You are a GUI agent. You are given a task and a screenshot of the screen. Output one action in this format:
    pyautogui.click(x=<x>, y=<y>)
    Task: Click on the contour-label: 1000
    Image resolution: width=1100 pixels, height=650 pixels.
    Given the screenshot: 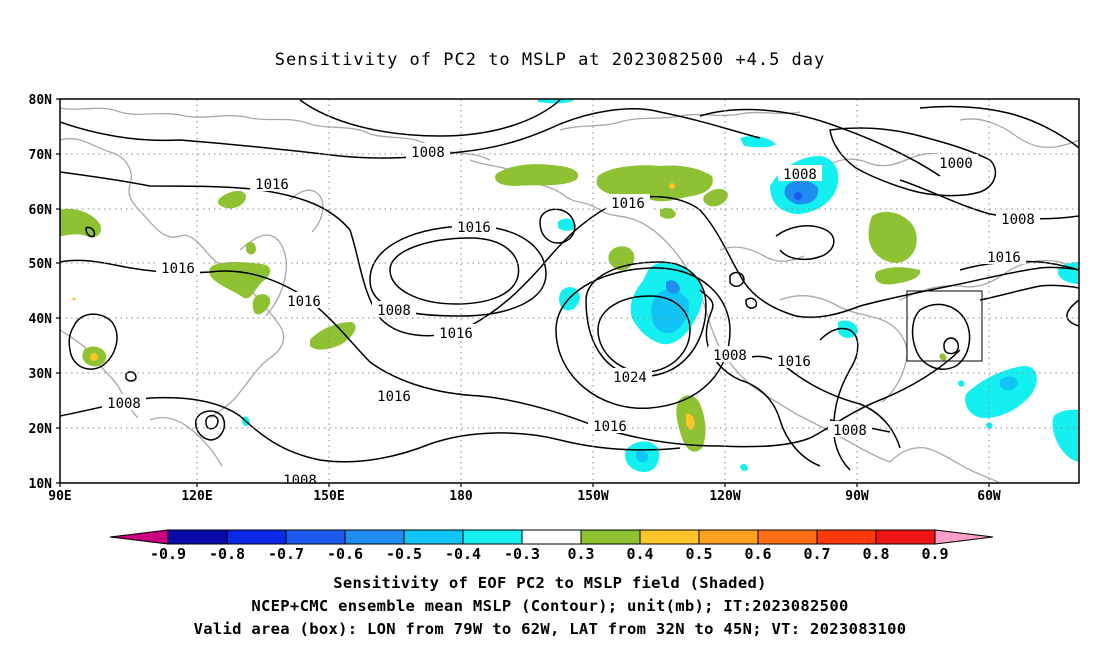 What is the action you would take?
    pyautogui.click(x=956, y=164)
    